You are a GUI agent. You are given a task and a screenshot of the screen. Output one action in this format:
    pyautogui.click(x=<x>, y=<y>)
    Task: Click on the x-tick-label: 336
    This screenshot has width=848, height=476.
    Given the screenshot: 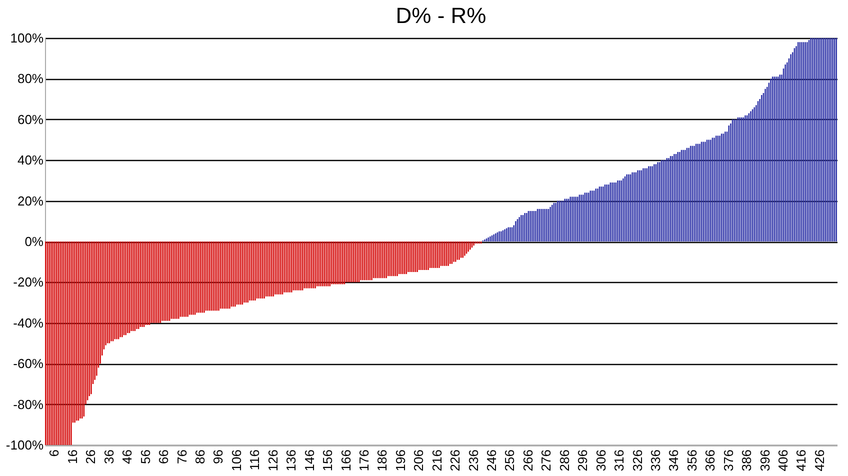 What is the action you would take?
    pyautogui.click(x=655, y=461)
    